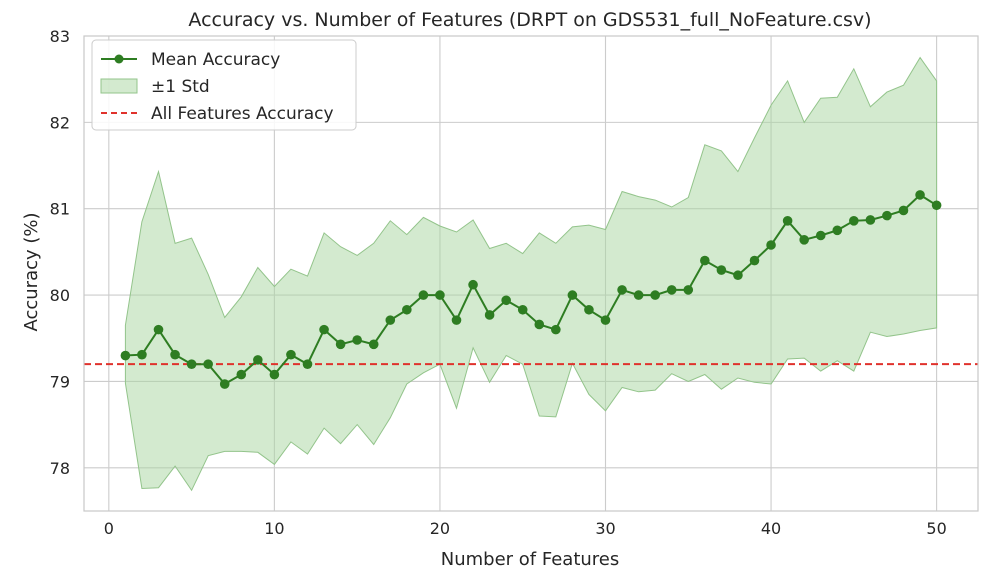 The width and height of the screenshot is (996, 580). I want to click on legend-box, so click(224, 85).